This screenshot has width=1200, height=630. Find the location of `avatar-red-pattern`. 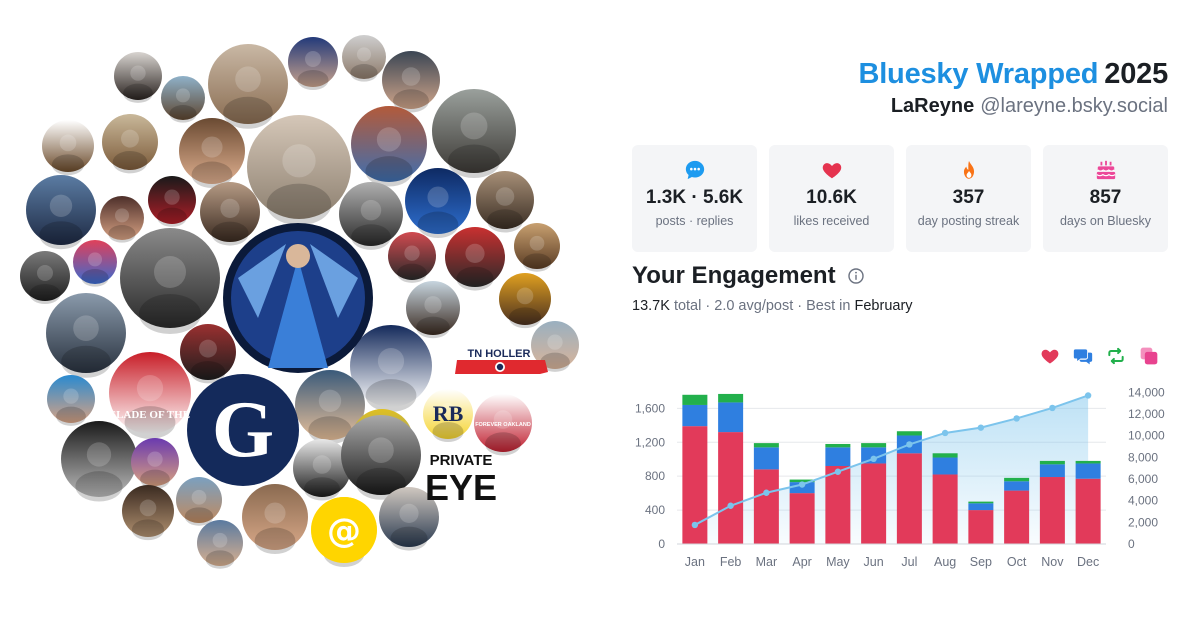

avatar-red-pattern is located at coordinates (172, 201).